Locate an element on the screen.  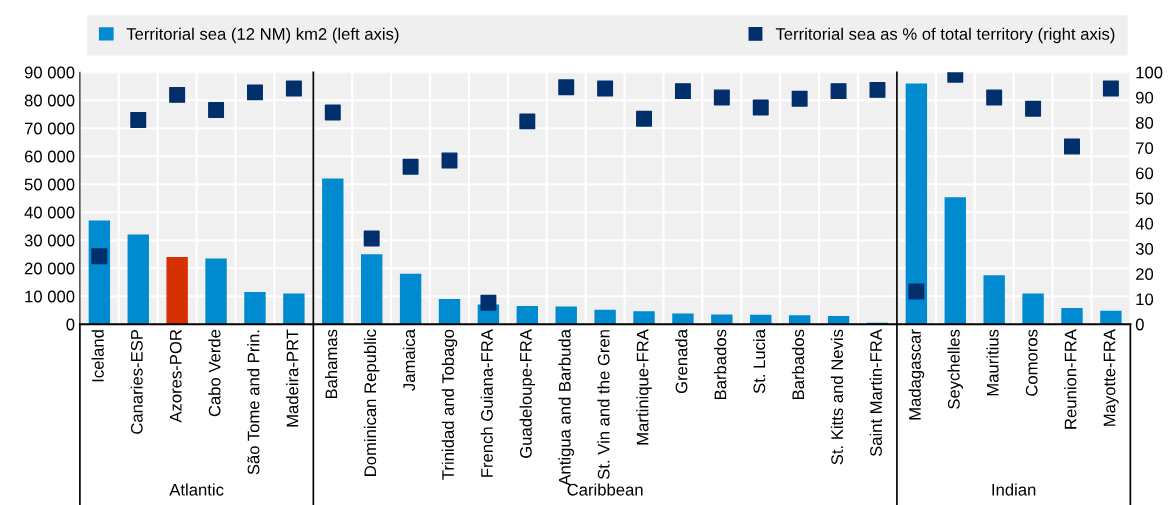
y-tick-label: 20 000 is located at coordinates (49, 268).